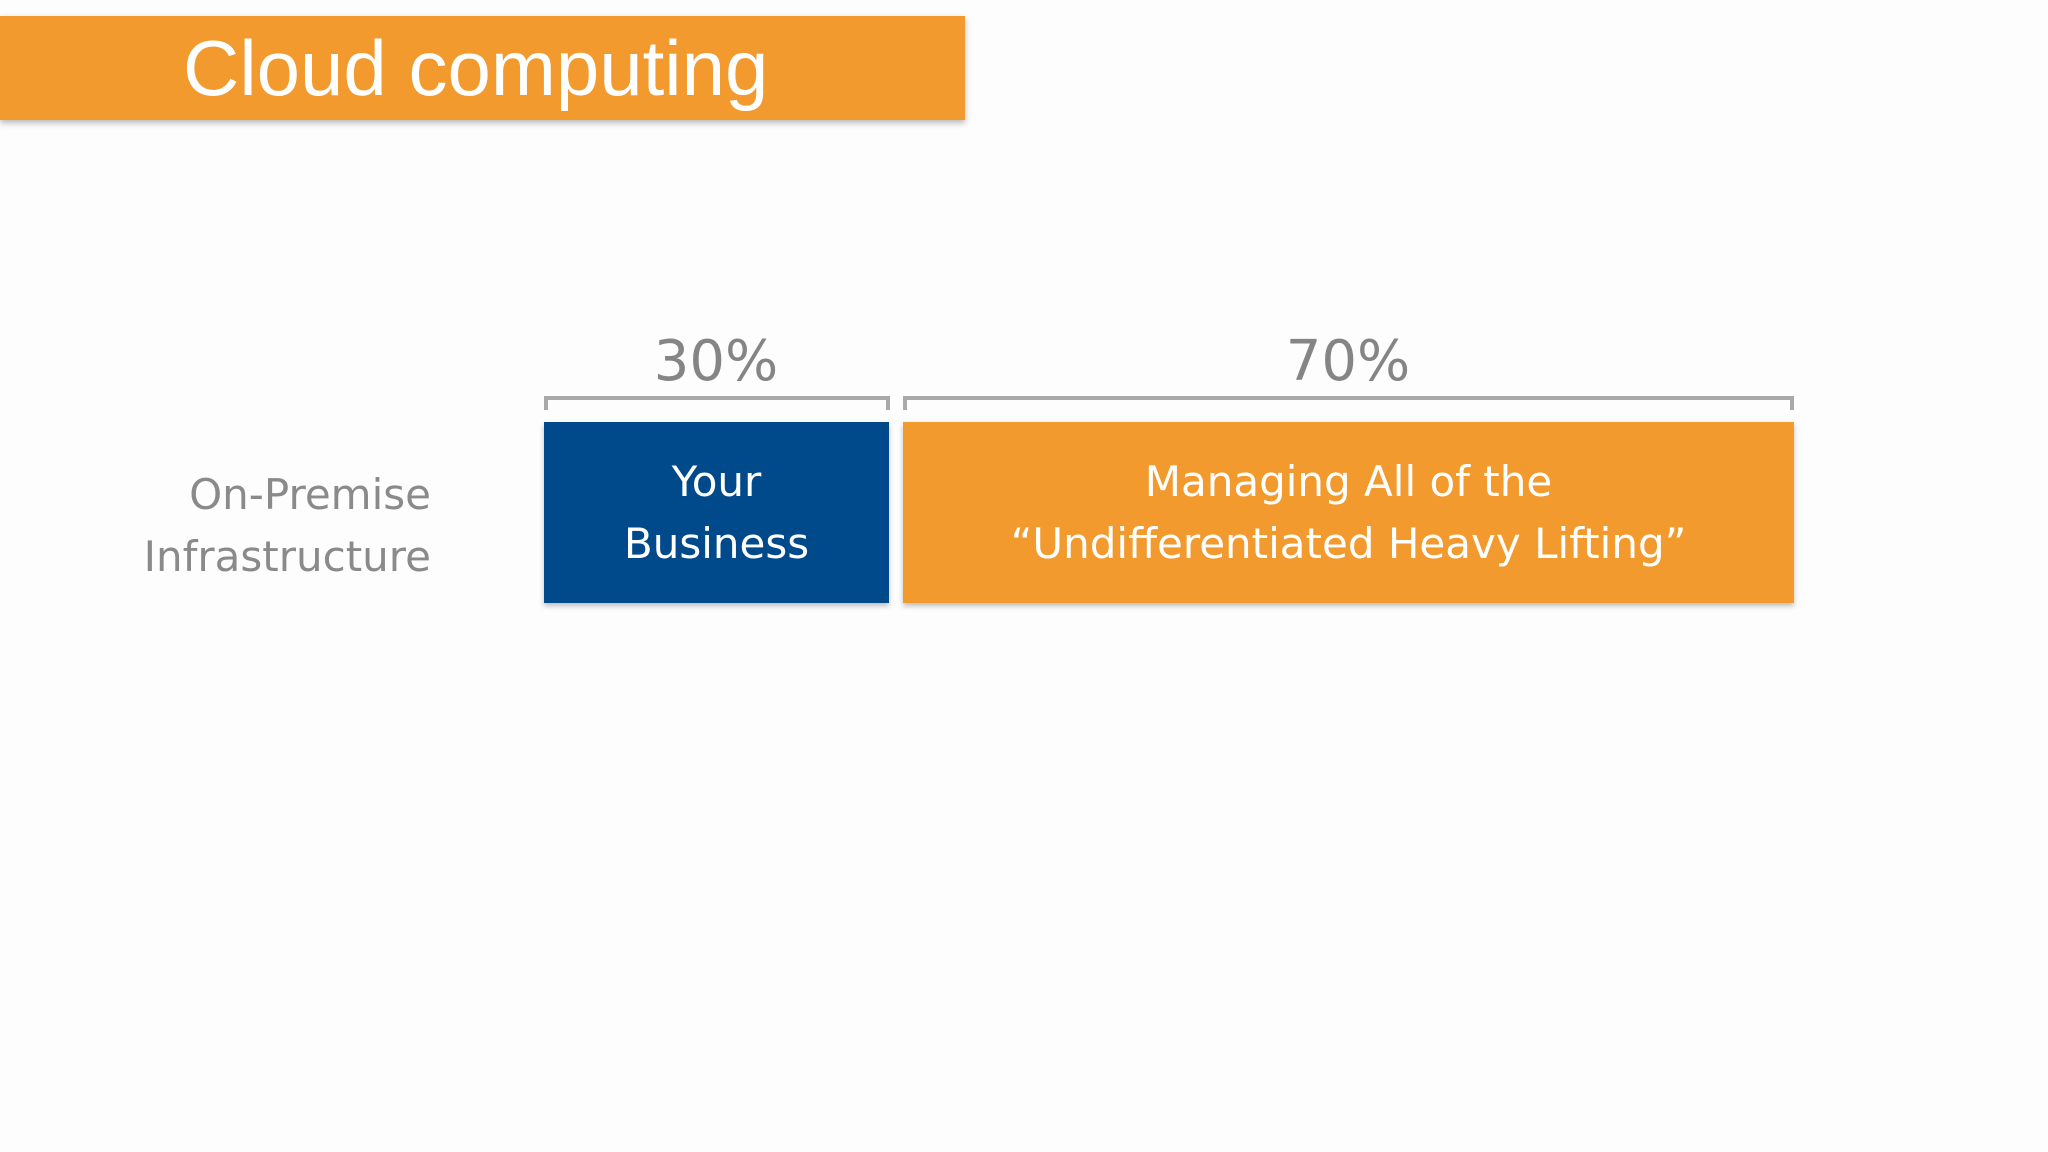 The image size is (2048, 1152). Describe the element at coordinates (716, 361) in the screenshot. I see `percent-label-business: 30%` at that location.